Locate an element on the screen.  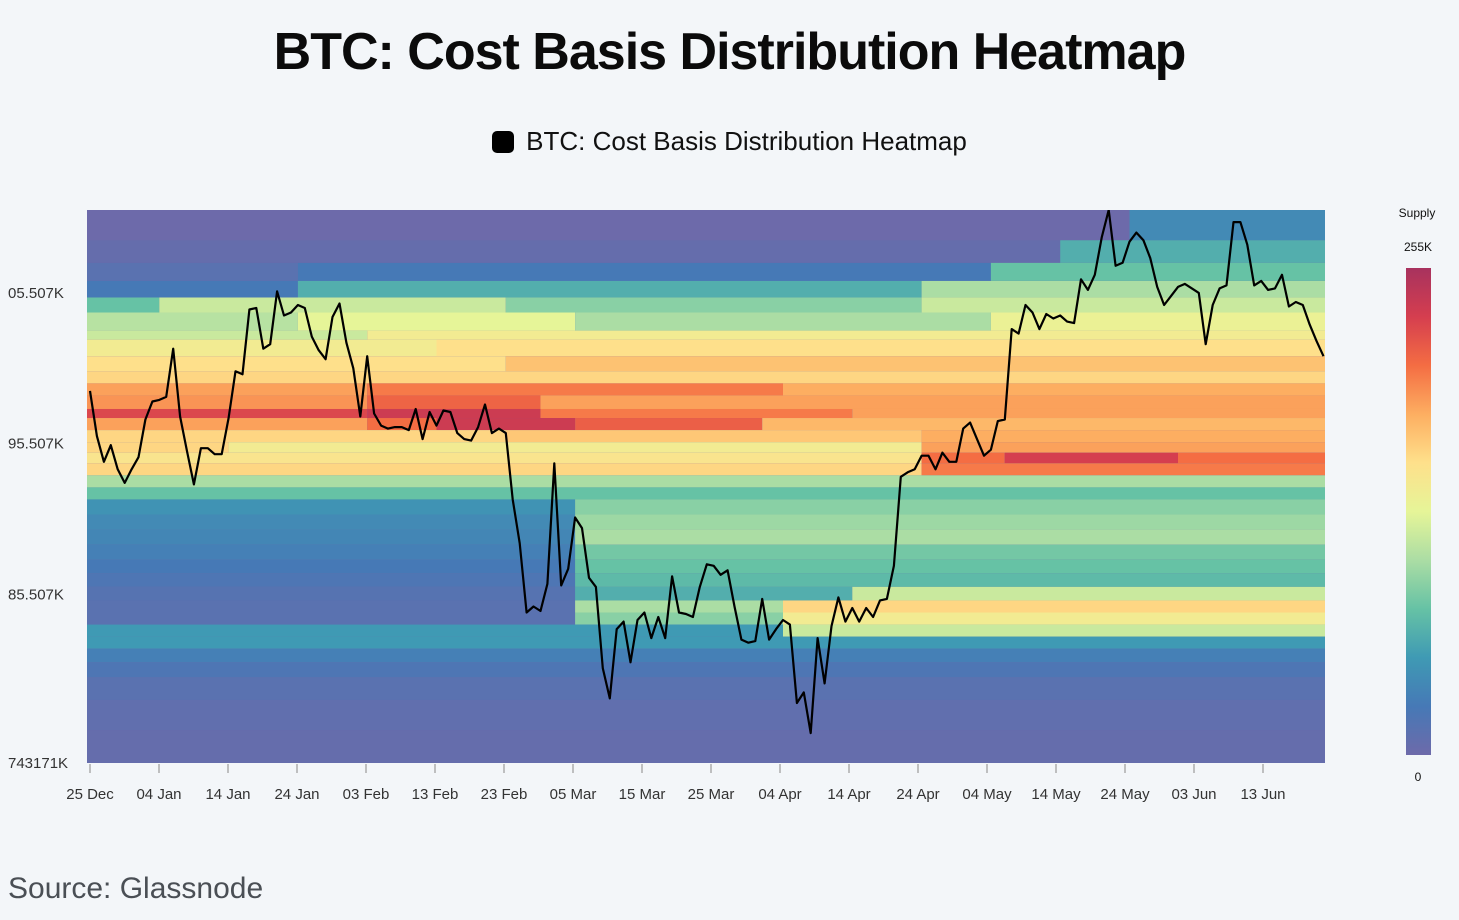
y-tick-label: 85.507K is located at coordinates (36, 594).